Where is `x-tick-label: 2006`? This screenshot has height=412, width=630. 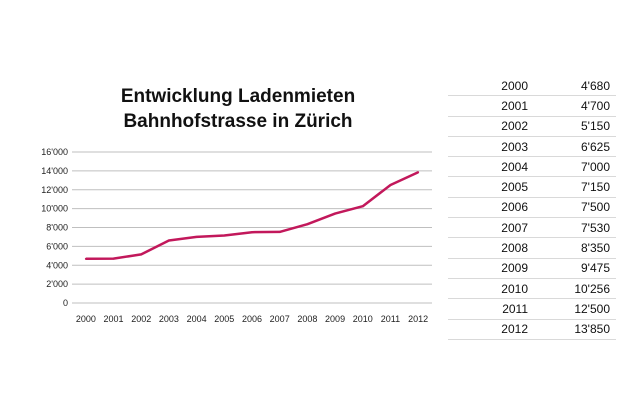
x-tick-label: 2006 is located at coordinates (252, 319).